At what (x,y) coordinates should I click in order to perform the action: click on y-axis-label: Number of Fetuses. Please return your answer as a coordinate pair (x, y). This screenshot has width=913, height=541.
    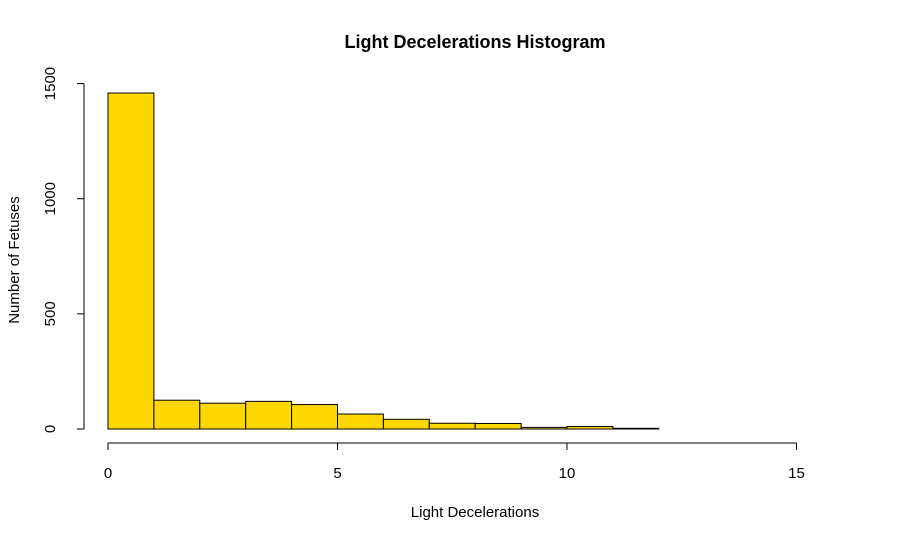
    Looking at the image, I should click on (14, 260).